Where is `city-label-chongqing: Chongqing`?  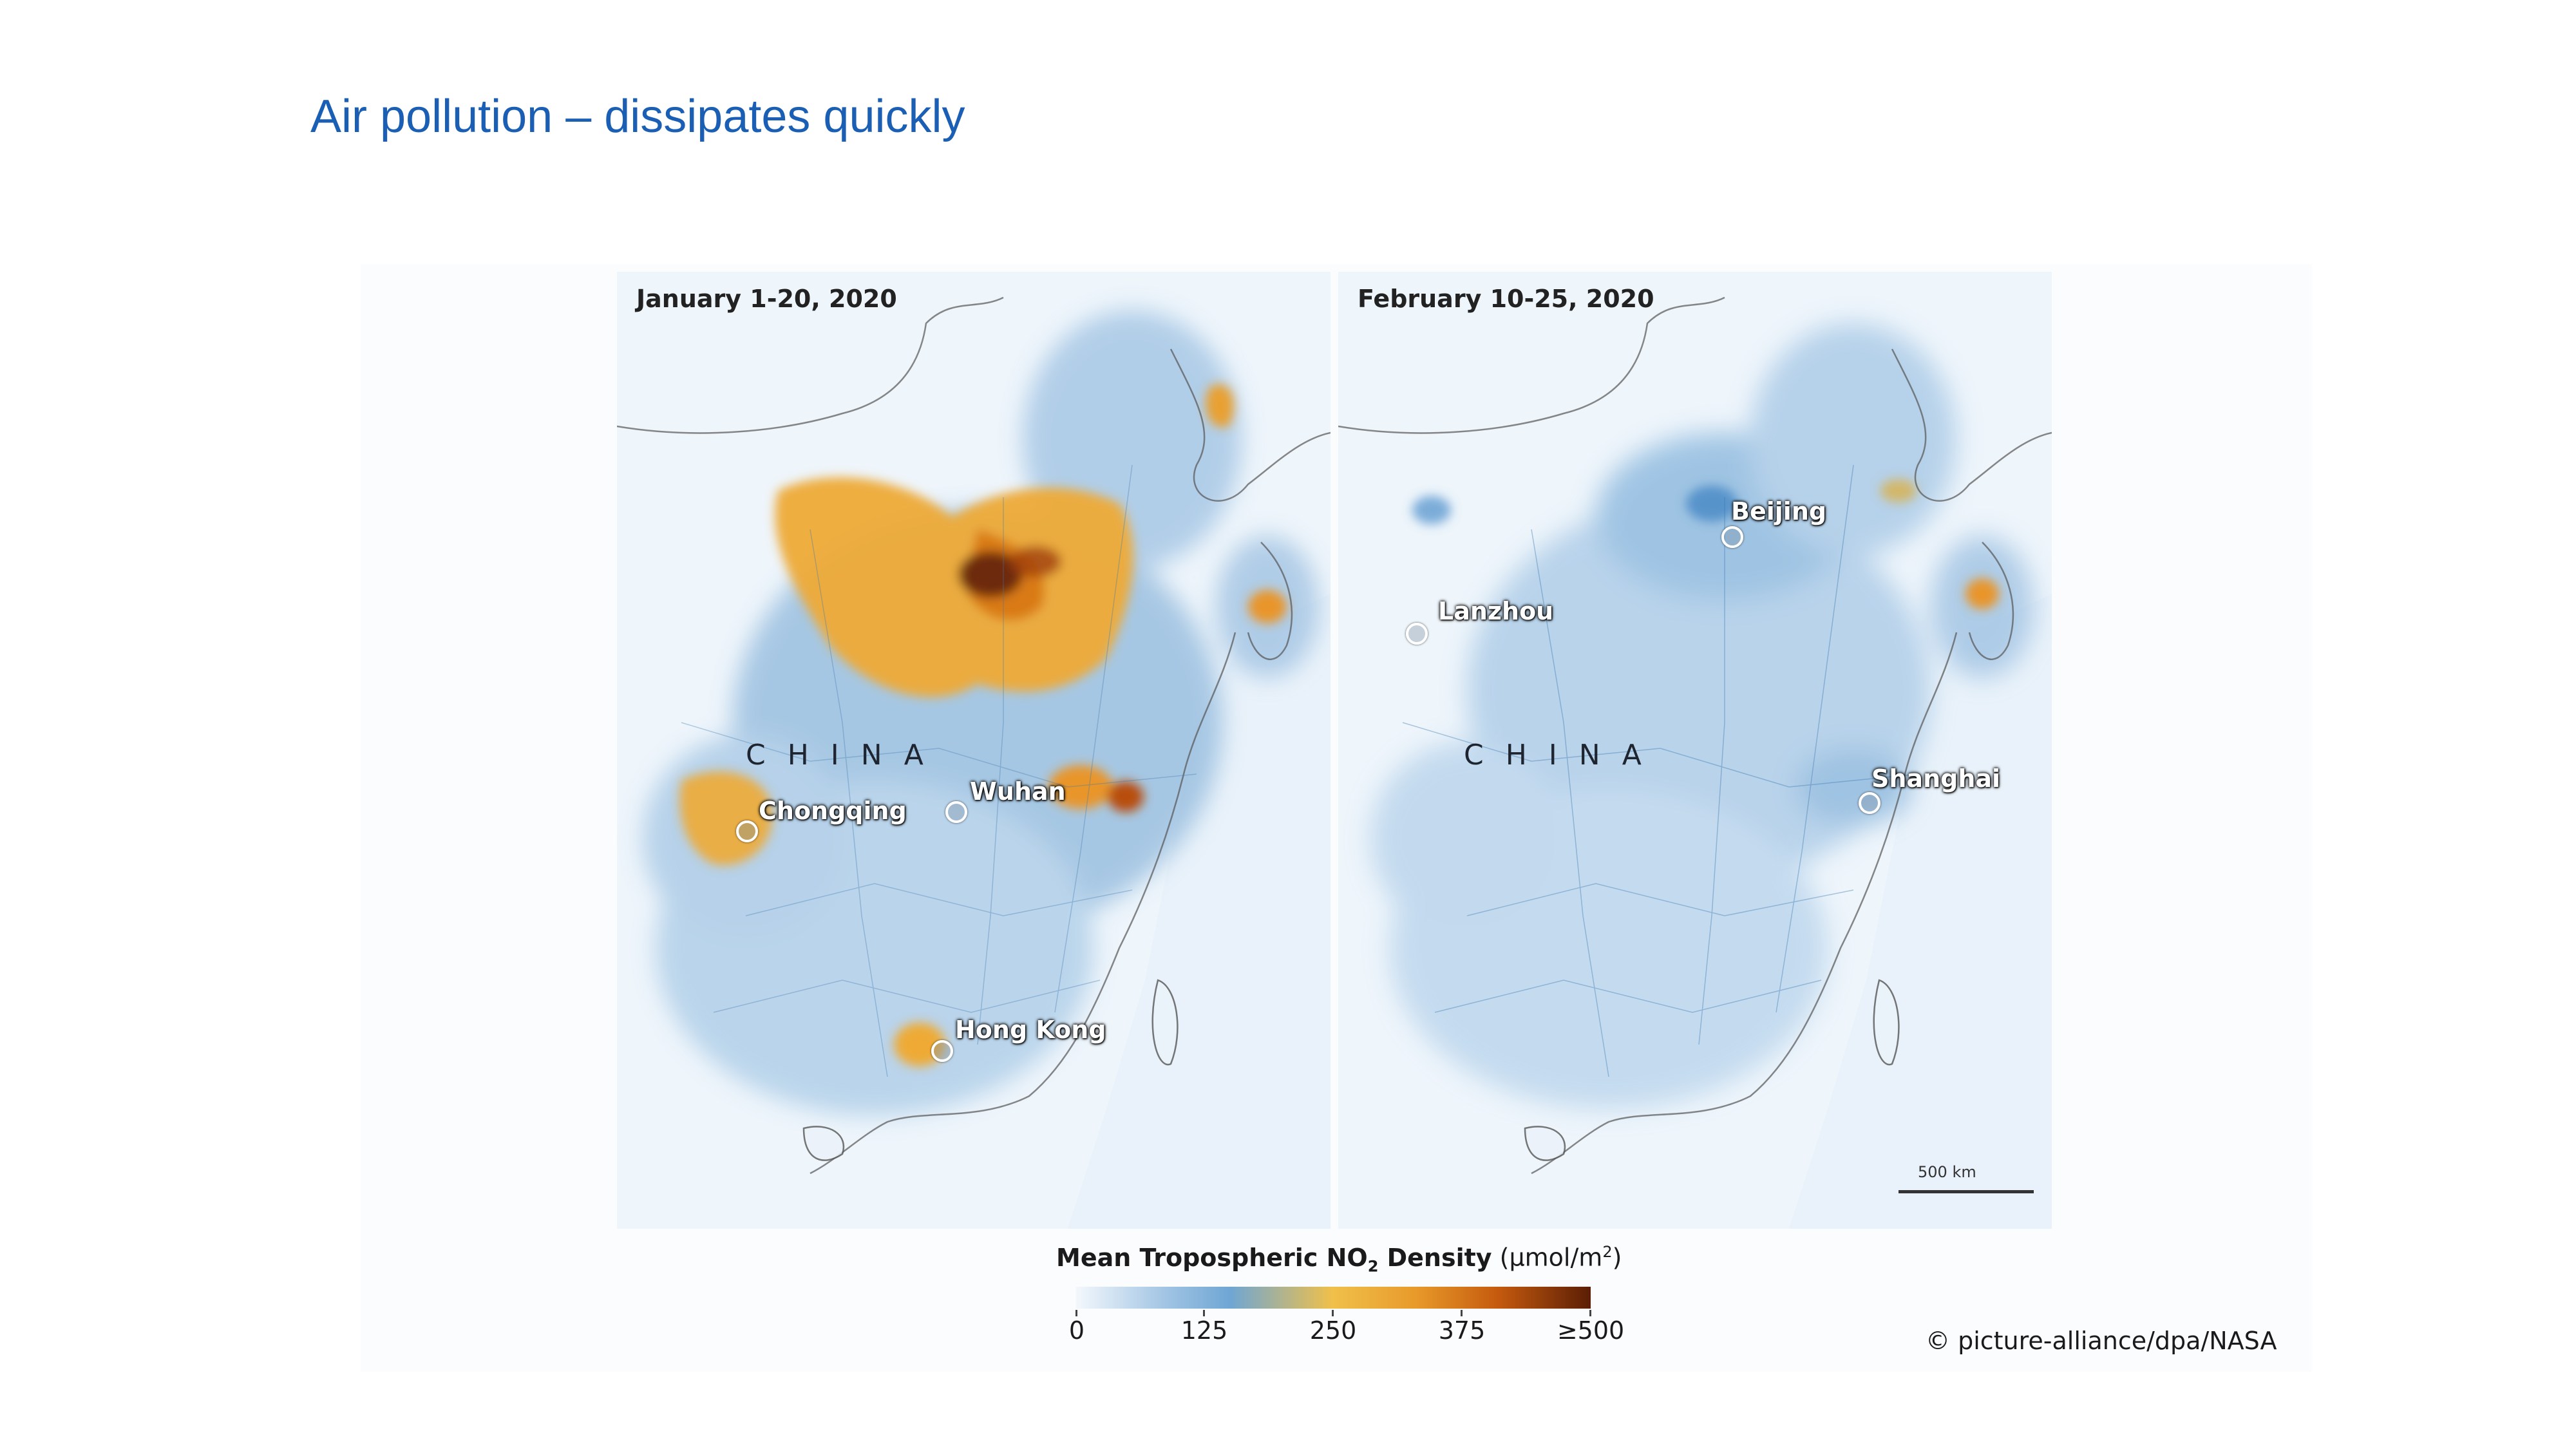
city-label-chongqing: Chongqing is located at coordinates (833, 811).